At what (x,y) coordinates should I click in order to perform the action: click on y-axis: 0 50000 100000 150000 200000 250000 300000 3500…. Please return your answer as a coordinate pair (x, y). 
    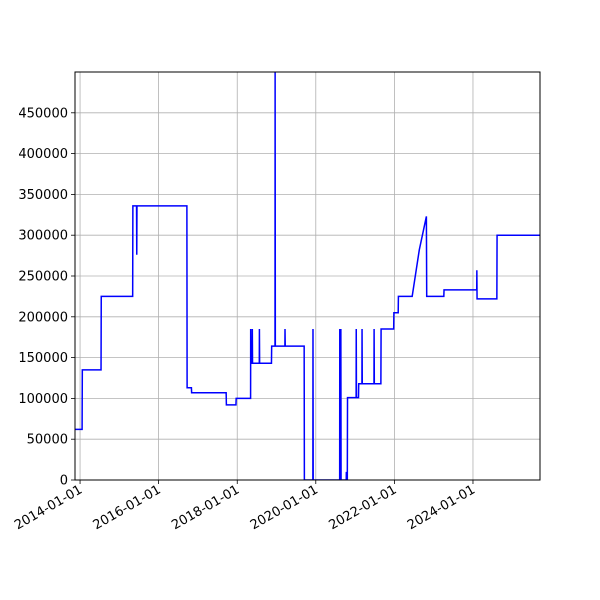
    Looking at the image, I should click on (46, 297).